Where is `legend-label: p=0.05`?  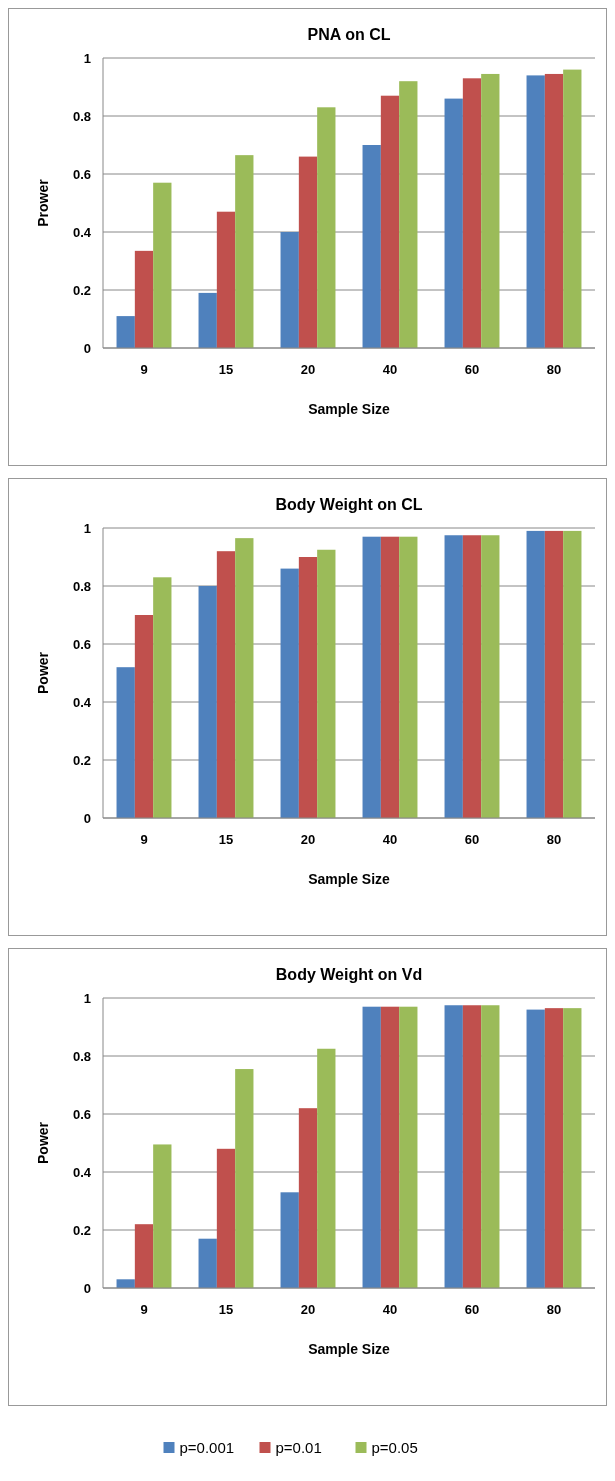
legend-label: p=0.05 is located at coordinates (394, 1448).